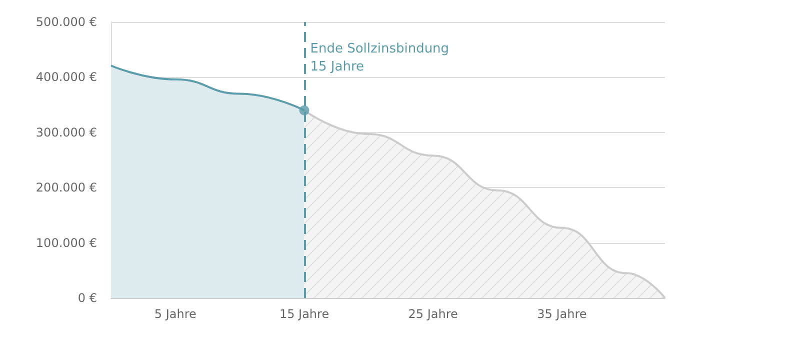 This screenshot has width=797, height=337. I want to click on y-tick-label: 100.000 €, so click(66, 243).